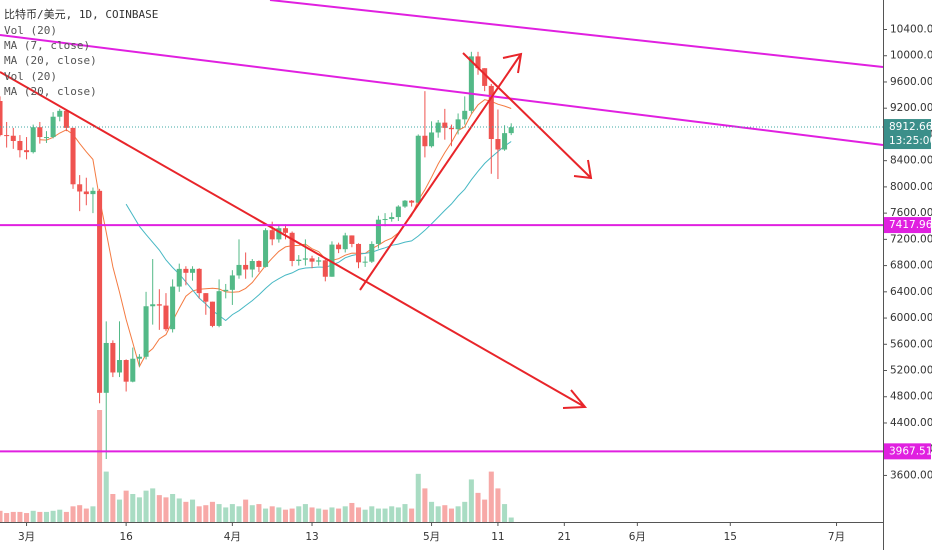 This screenshot has height=550, width=932. What do you see at coordinates (232, 537) in the screenshot?
I see `x-tick-label: 4月` at bounding box center [232, 537].